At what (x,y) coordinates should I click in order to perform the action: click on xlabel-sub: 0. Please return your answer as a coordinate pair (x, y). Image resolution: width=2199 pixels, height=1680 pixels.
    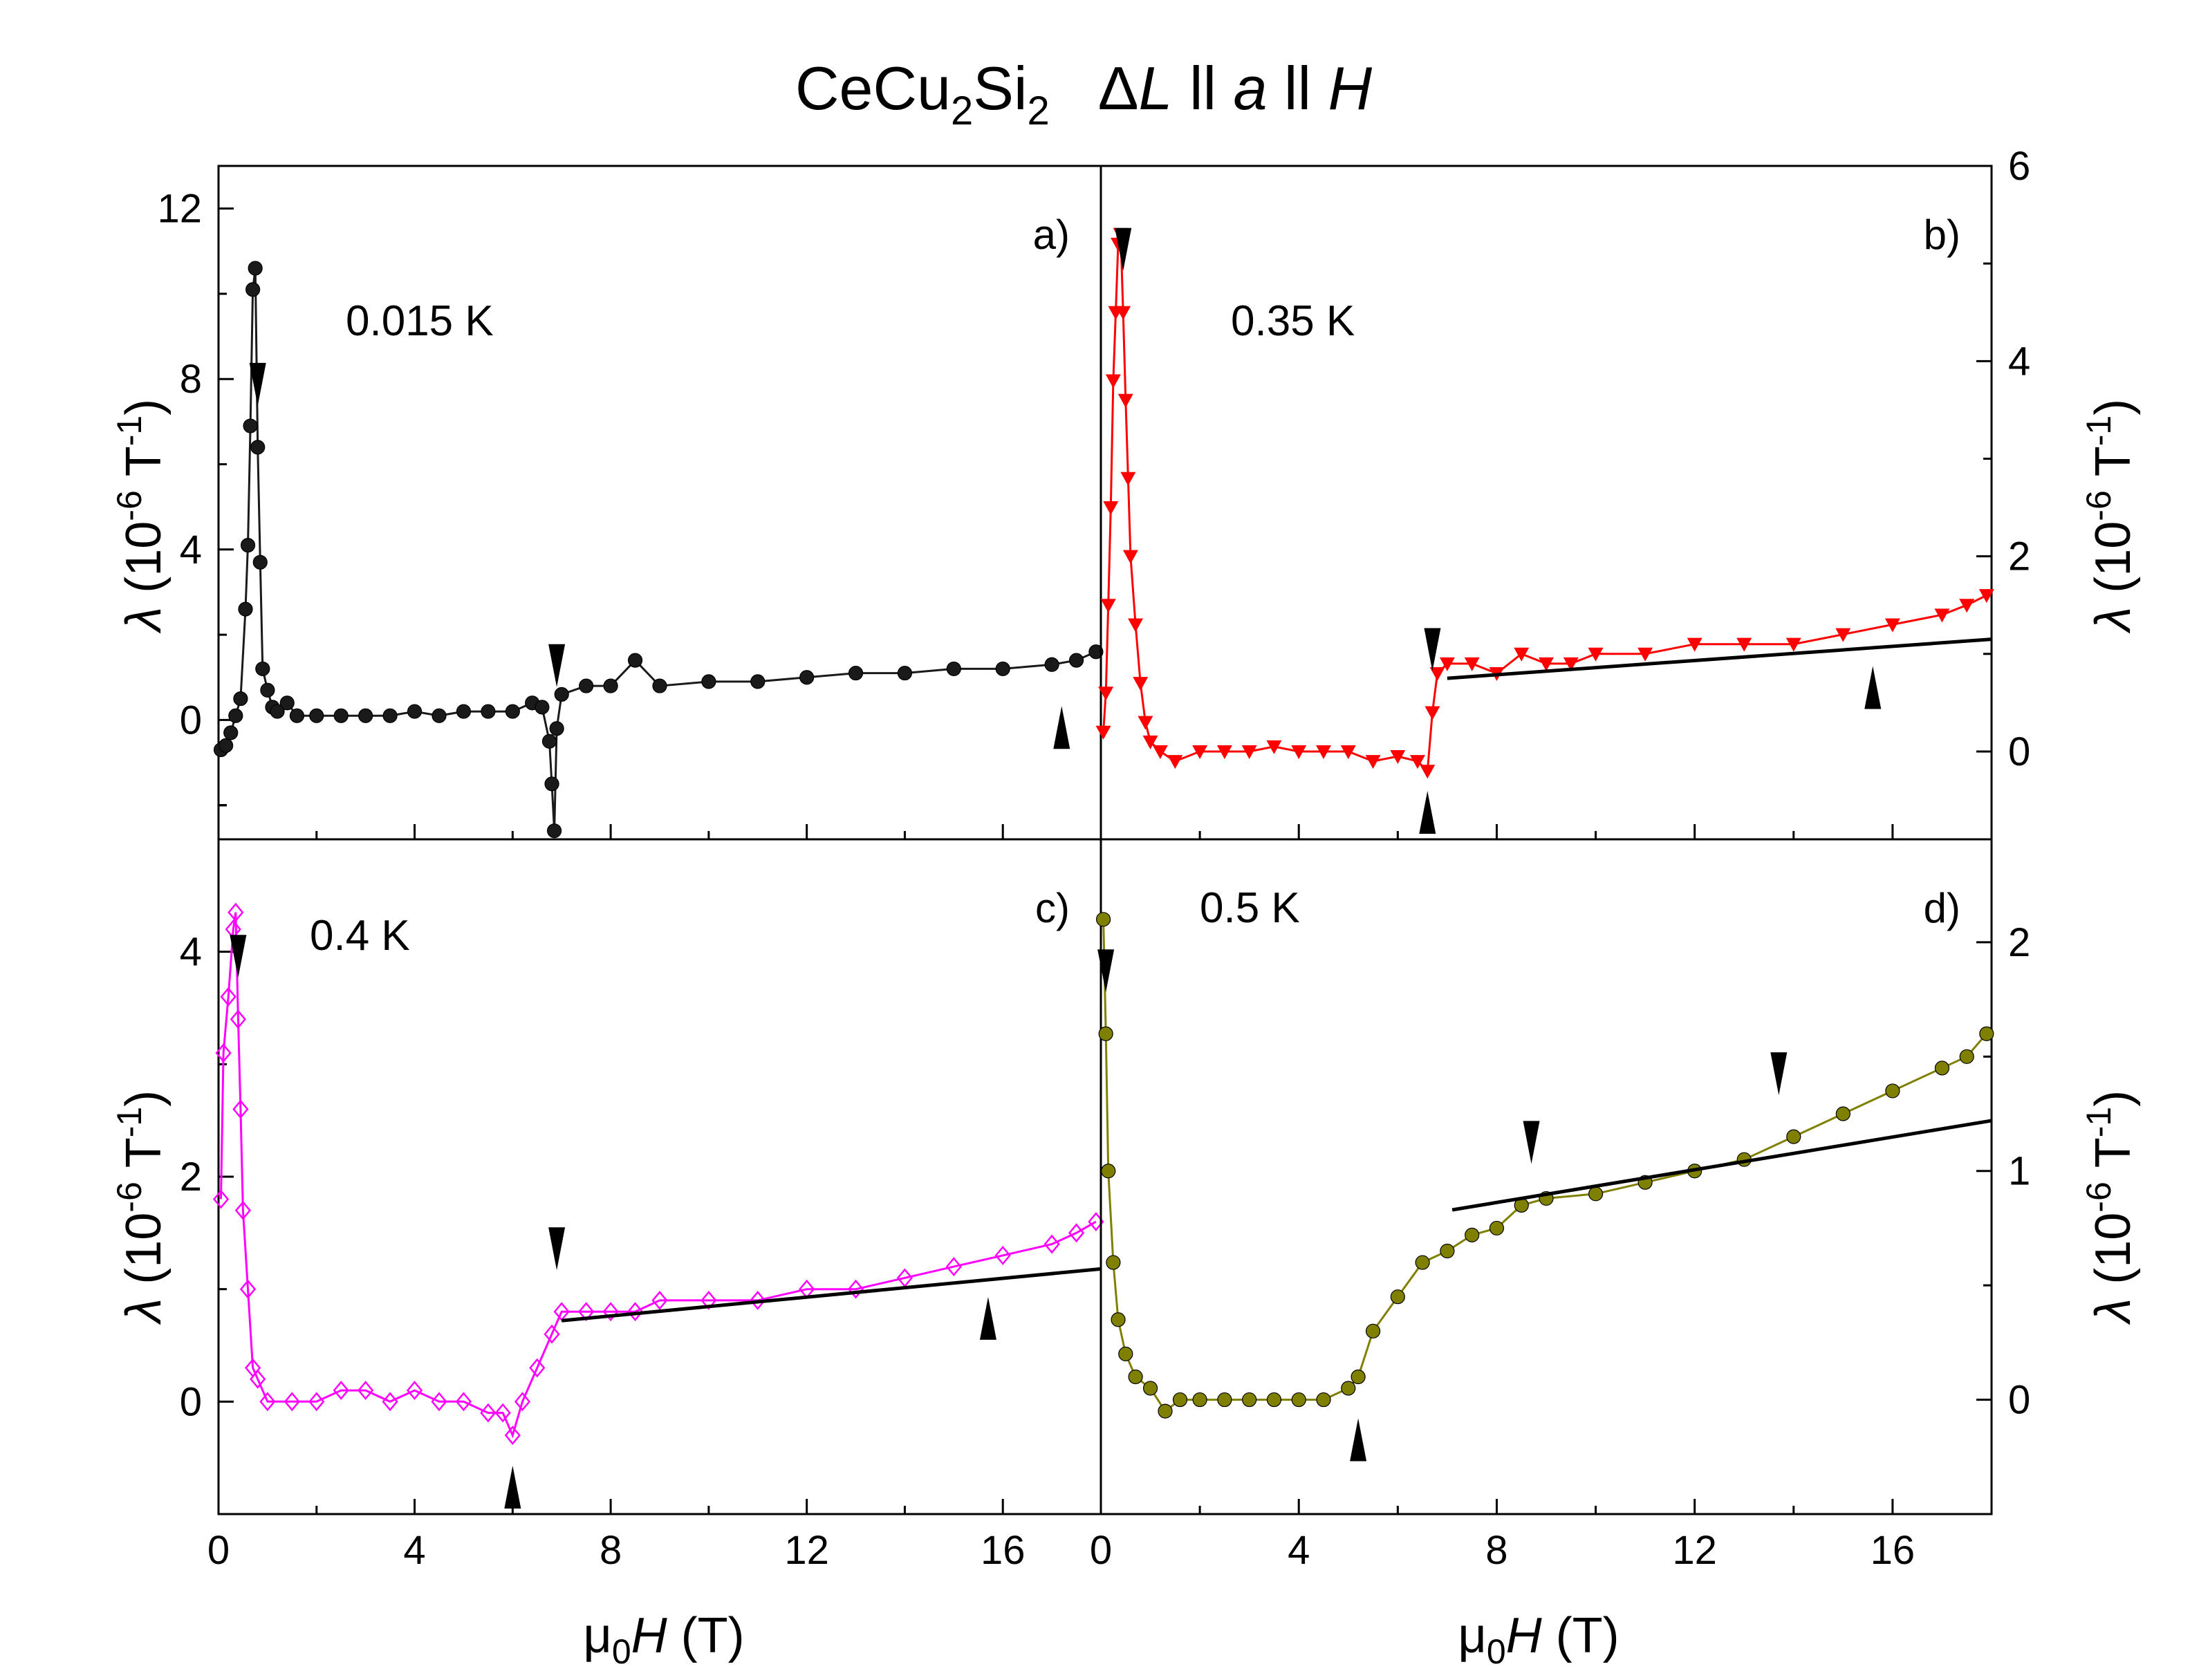
    Looking at the image, I should click on (1496, 1651).